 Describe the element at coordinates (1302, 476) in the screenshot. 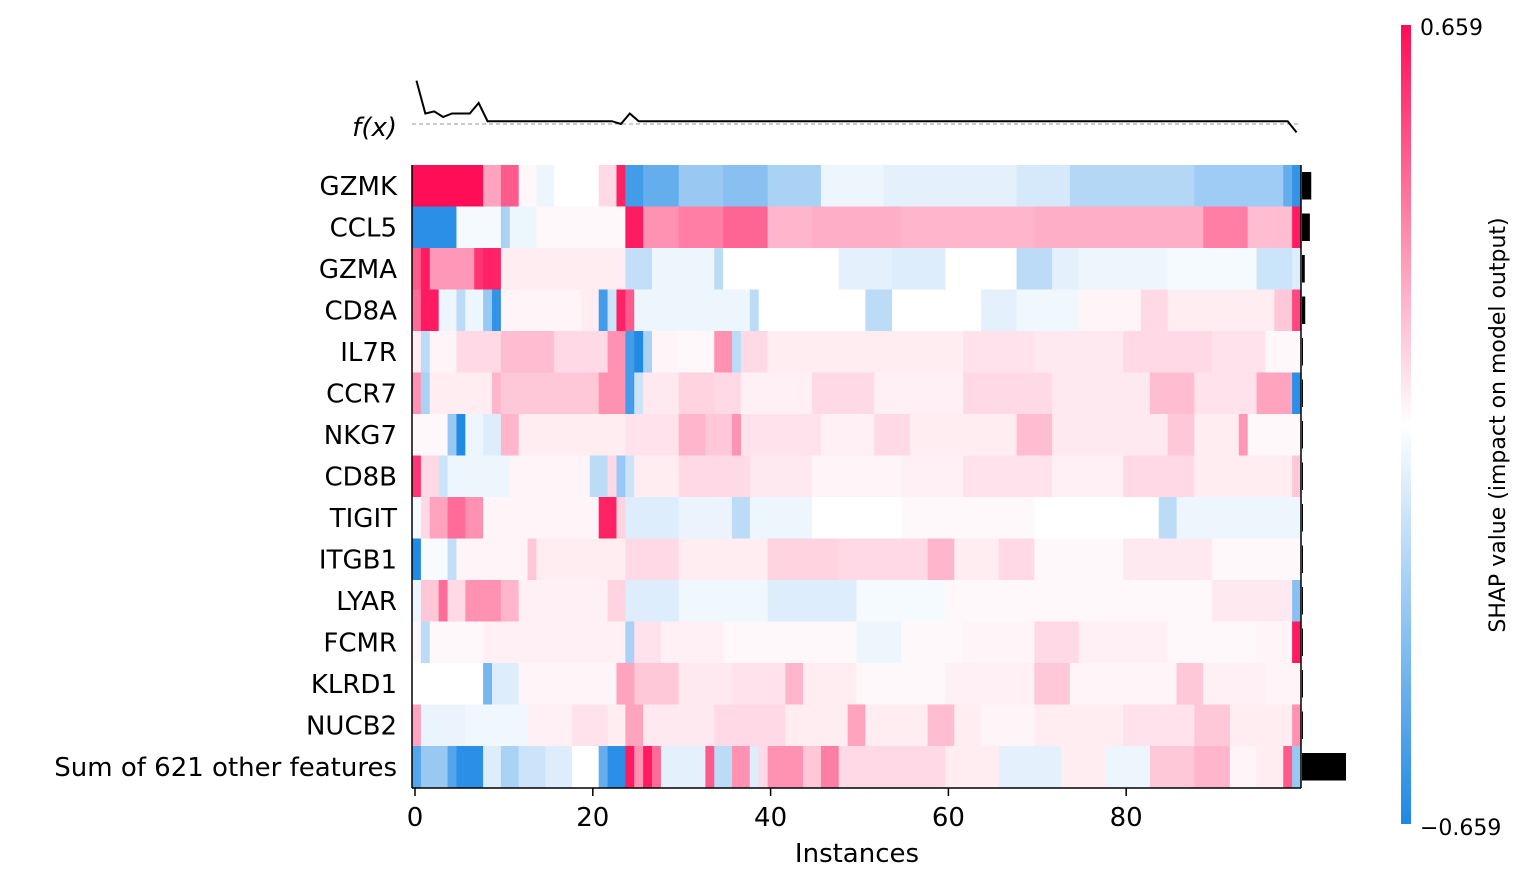

I see `importance-bar` at that location.